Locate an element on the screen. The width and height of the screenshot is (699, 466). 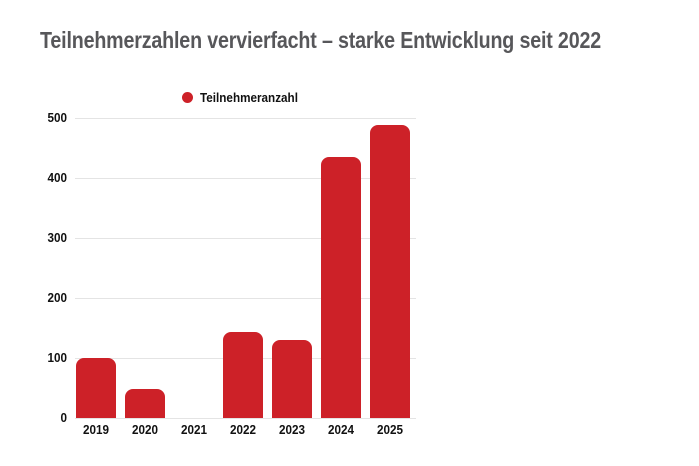
x-tick-label-2023: 2023 is located at coordinates (291, 429).